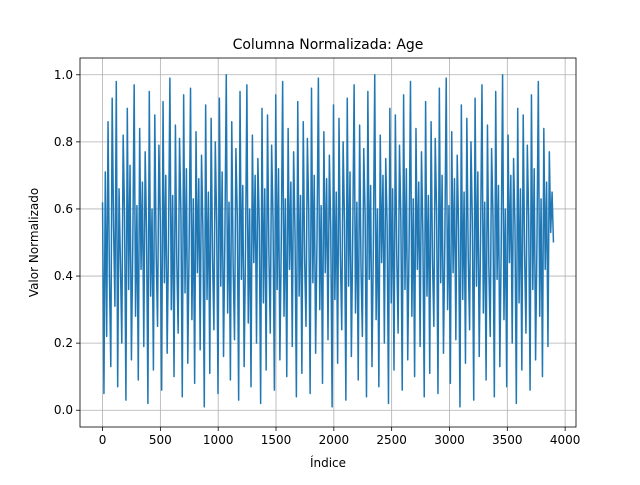 This screenshot has height=485, width=640. Describe the element at coordinates (63, 75) in the screenshot. I see `y-tick-label: 1.0` at that location.